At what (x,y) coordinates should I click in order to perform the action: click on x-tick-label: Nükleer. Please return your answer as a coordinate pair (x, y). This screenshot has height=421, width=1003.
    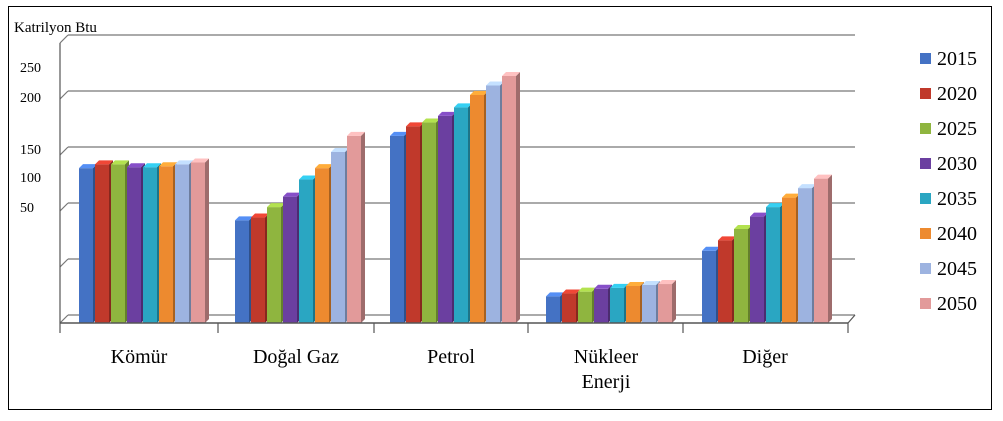
    Looking at the image, I should click on (606, 357).